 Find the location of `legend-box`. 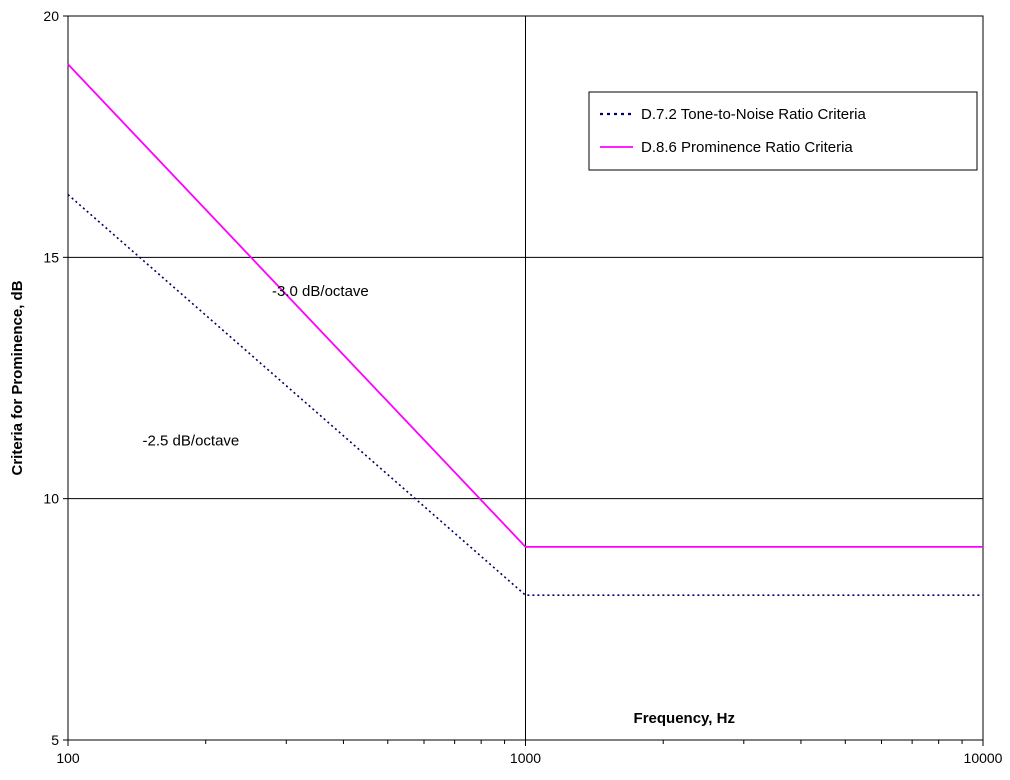

legend-box is located at coordinates (783, 131).